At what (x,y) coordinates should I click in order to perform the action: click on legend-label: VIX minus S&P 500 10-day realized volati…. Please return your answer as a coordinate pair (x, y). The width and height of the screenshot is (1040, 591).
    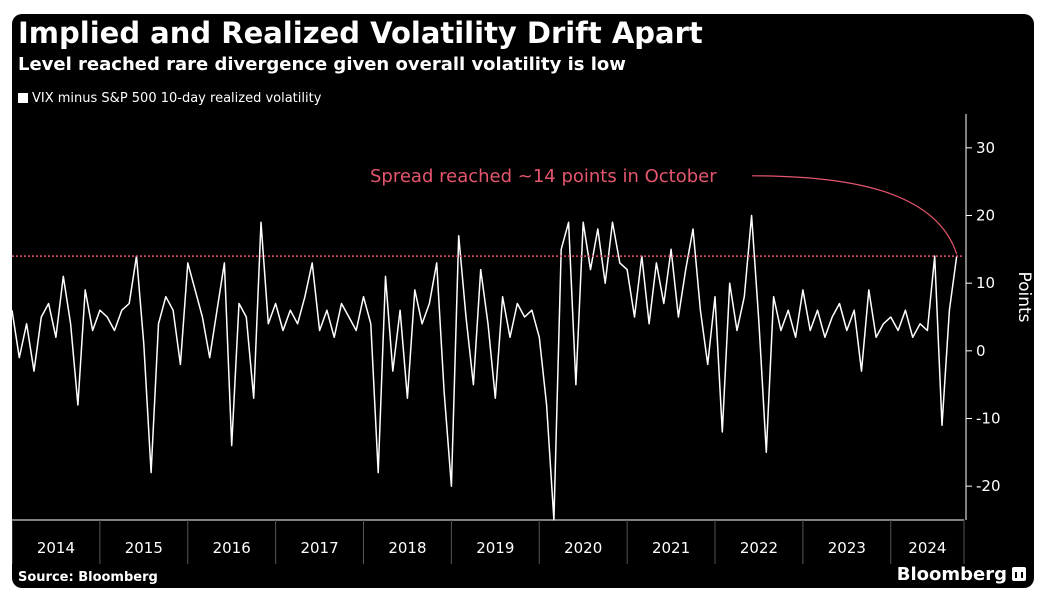
    Looking at the image, I should click on (177, 98).